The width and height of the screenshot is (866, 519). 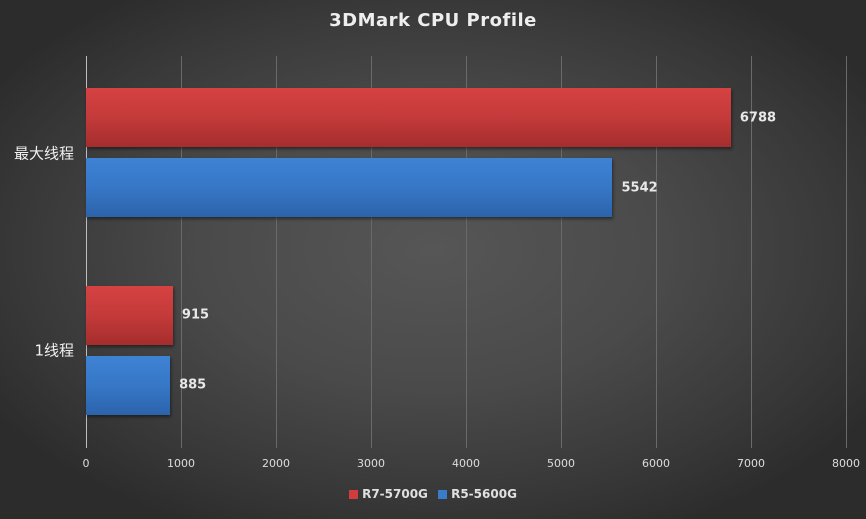 What do you see at coordinates (181, 463) in the screenshot?
I see `x-tick: 1000` at bounding box center [181, 463].